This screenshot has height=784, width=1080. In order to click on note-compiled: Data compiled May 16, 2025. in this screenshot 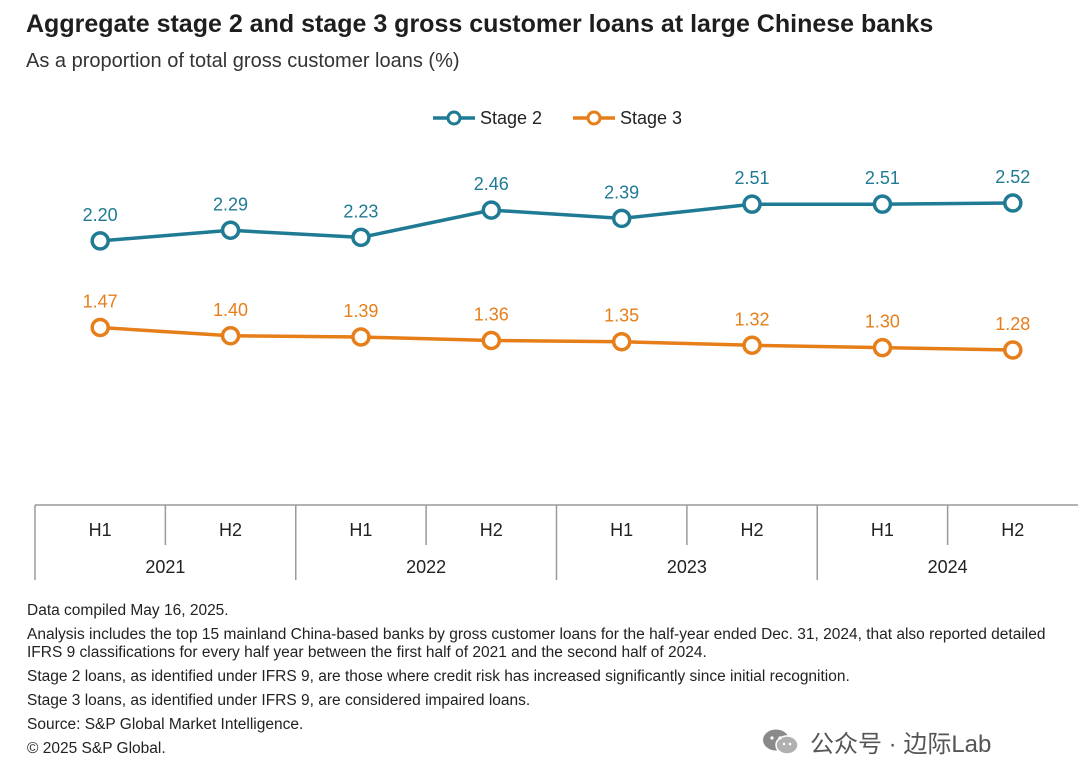, I will do `click(128, 610)`.